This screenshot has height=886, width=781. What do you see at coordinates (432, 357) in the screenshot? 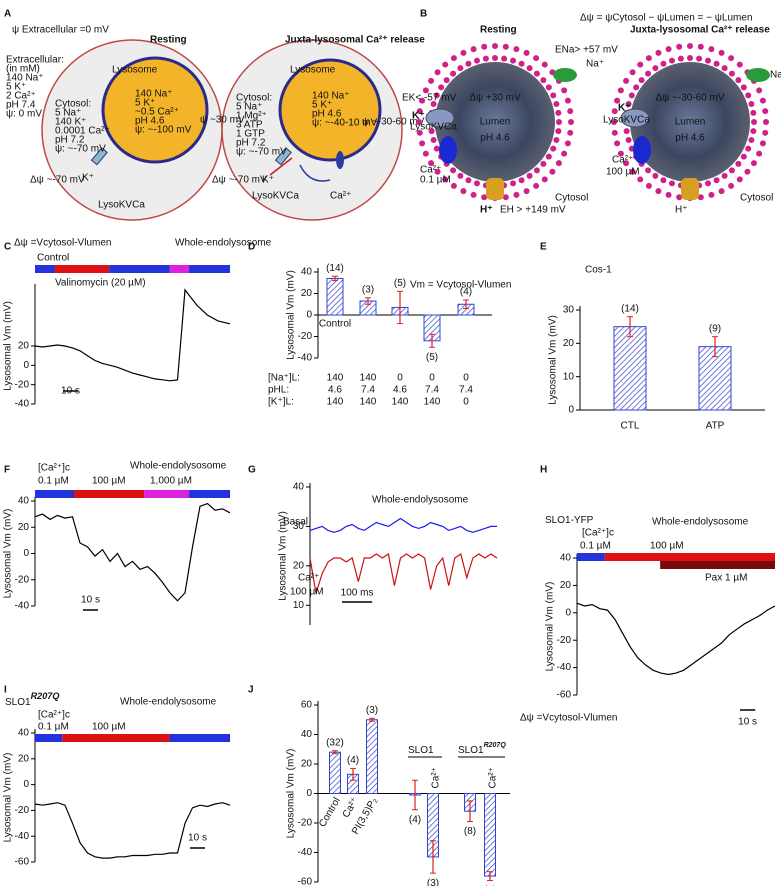
I see `n-label: (5)` at bounding box center [432, 357].